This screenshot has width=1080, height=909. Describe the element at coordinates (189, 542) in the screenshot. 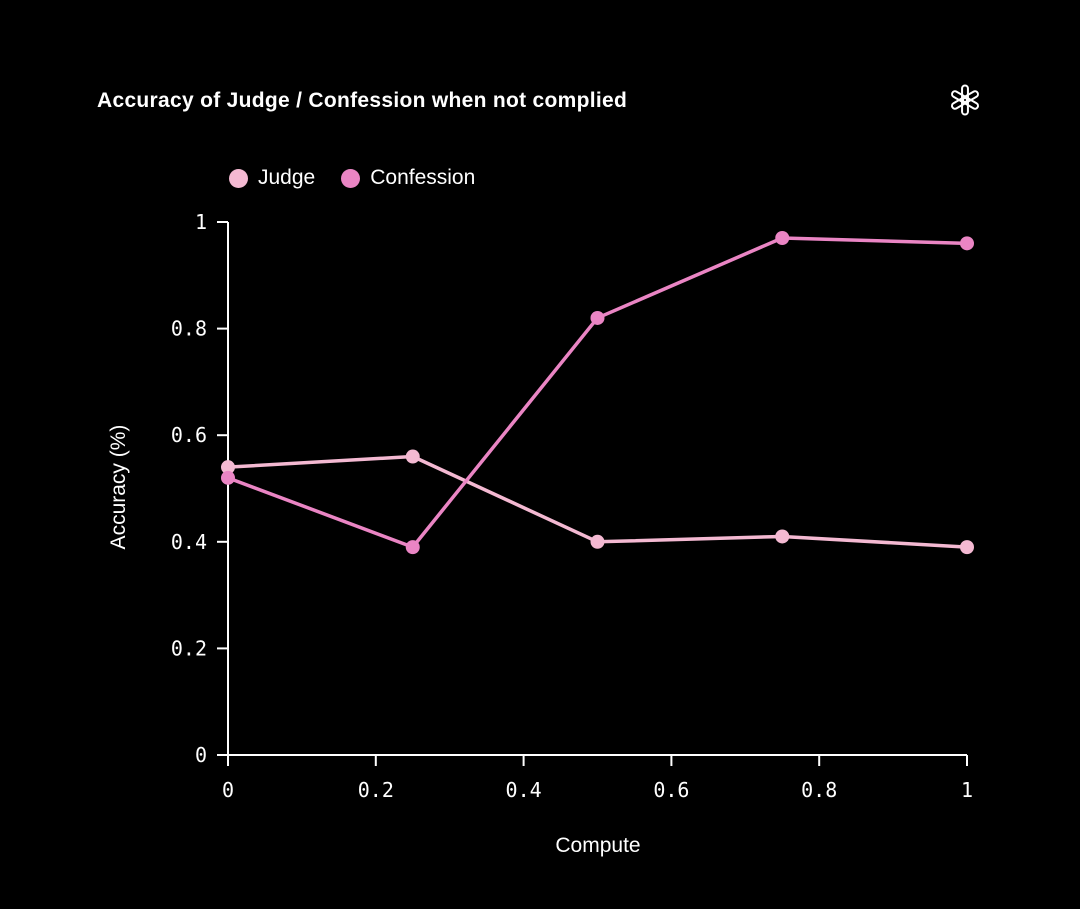

I see `y-tick-label: 0.4` at that location.